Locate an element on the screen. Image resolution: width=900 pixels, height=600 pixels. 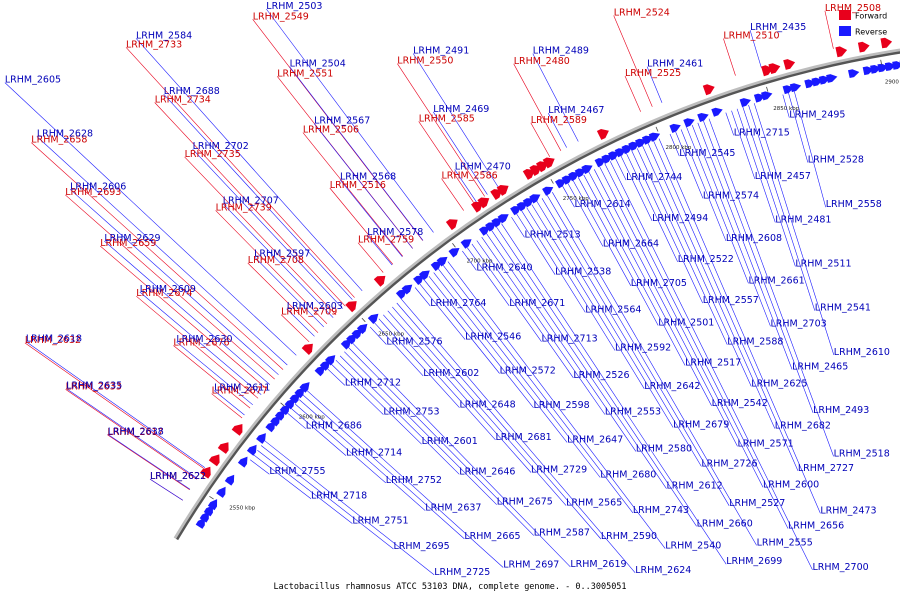
reverse-gene-label: LRHM_2608 is located at coordinates (754, 238).